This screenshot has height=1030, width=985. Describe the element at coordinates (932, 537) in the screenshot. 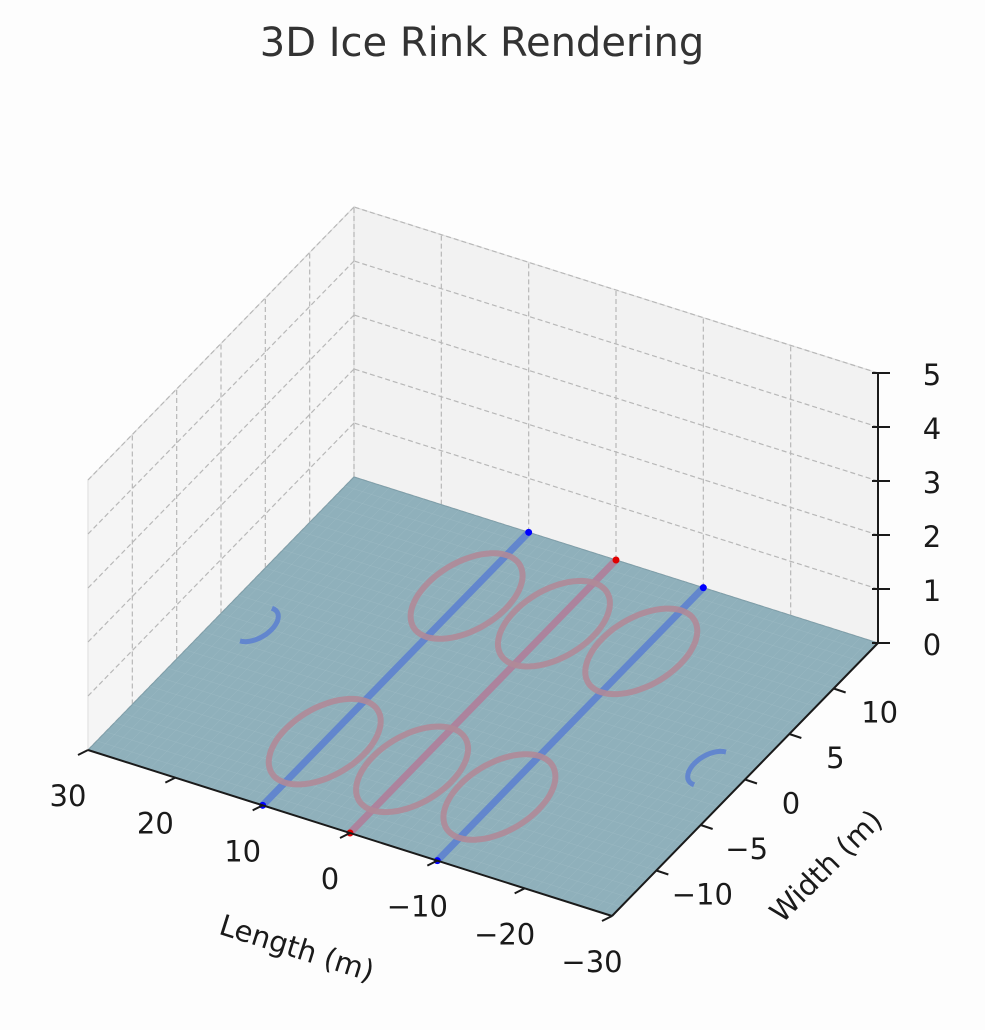

I see `z-tick-label: 2` at that location.